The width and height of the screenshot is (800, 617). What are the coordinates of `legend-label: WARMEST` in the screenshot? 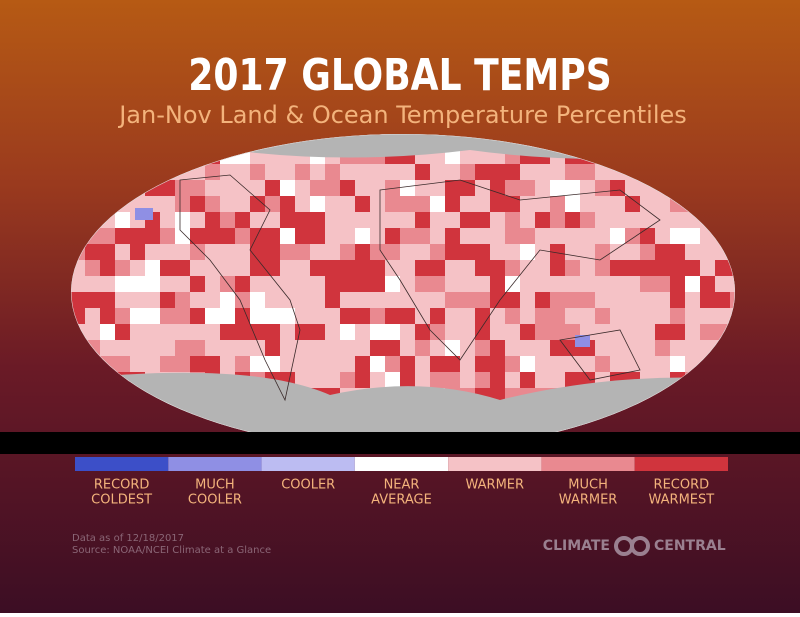 It's located at (682, 500).